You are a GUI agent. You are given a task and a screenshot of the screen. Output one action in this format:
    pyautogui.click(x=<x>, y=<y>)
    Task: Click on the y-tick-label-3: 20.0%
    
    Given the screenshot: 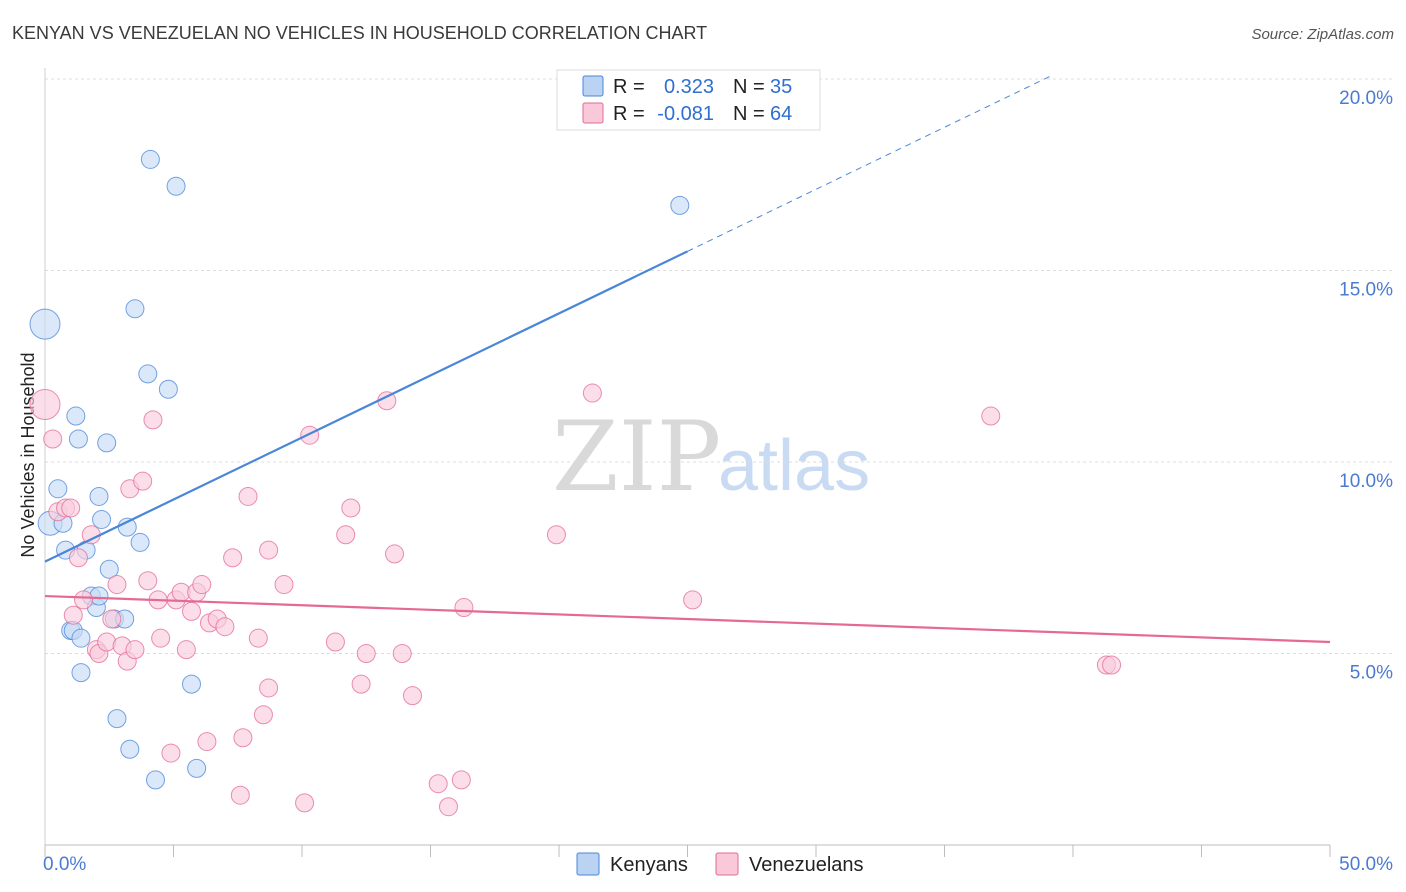 What is the action you would take?
    pyautogui.click(x=1366, y=98)
    